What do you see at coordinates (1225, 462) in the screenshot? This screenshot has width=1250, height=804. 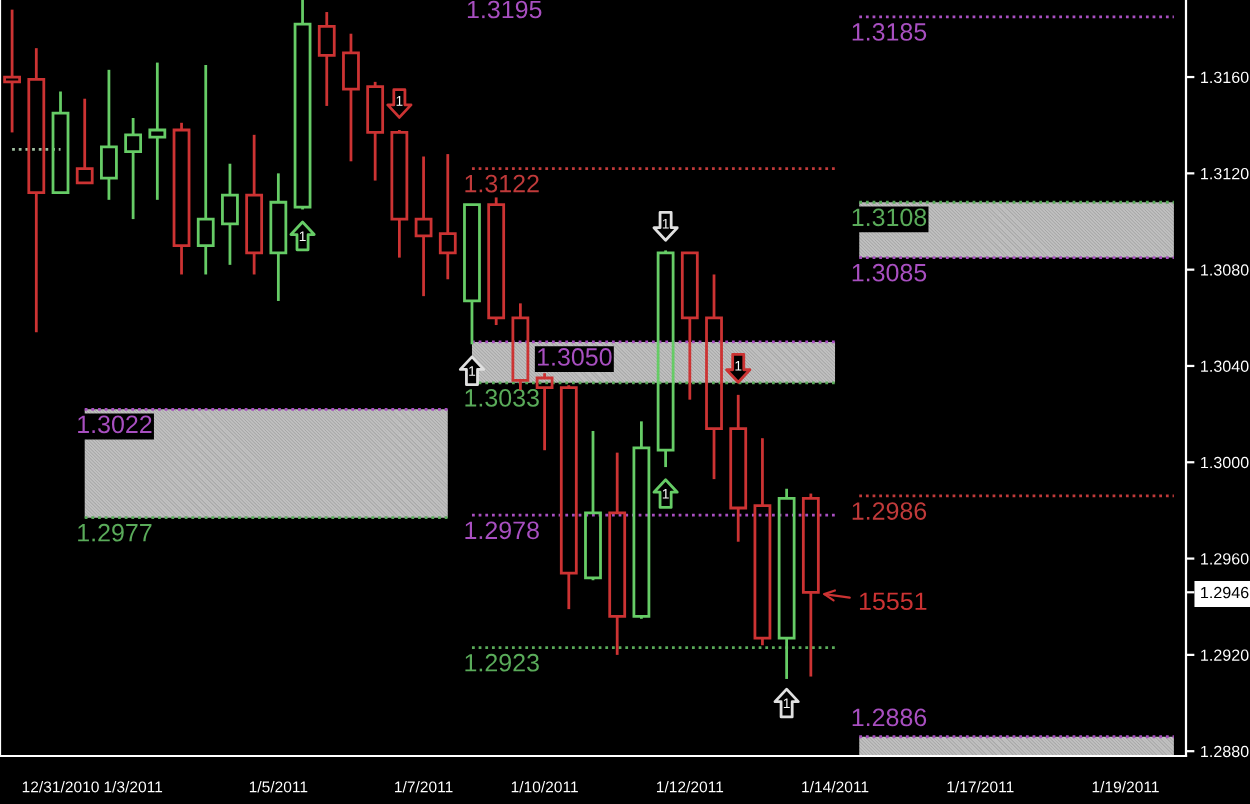 I see `y-tick-label: 1.3000` at bounding box center [1225, 462].